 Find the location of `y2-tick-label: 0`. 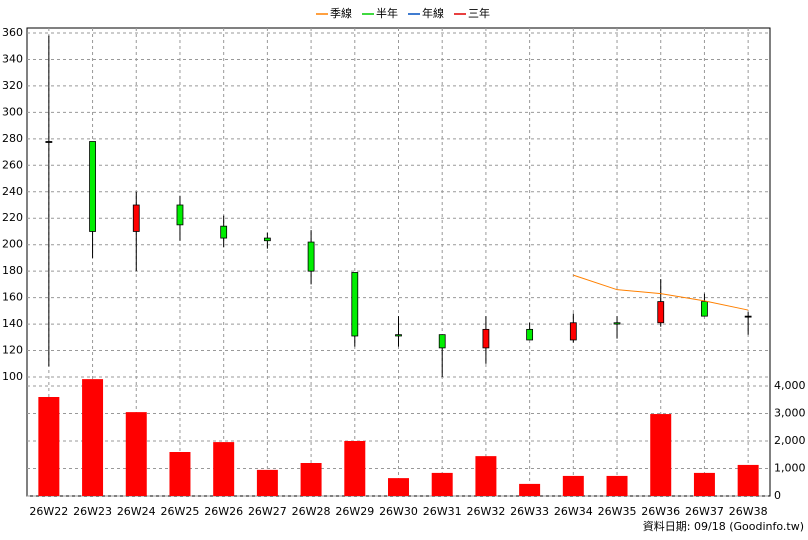

y2-tick-label: 0 is located at coordinates (777, 495).